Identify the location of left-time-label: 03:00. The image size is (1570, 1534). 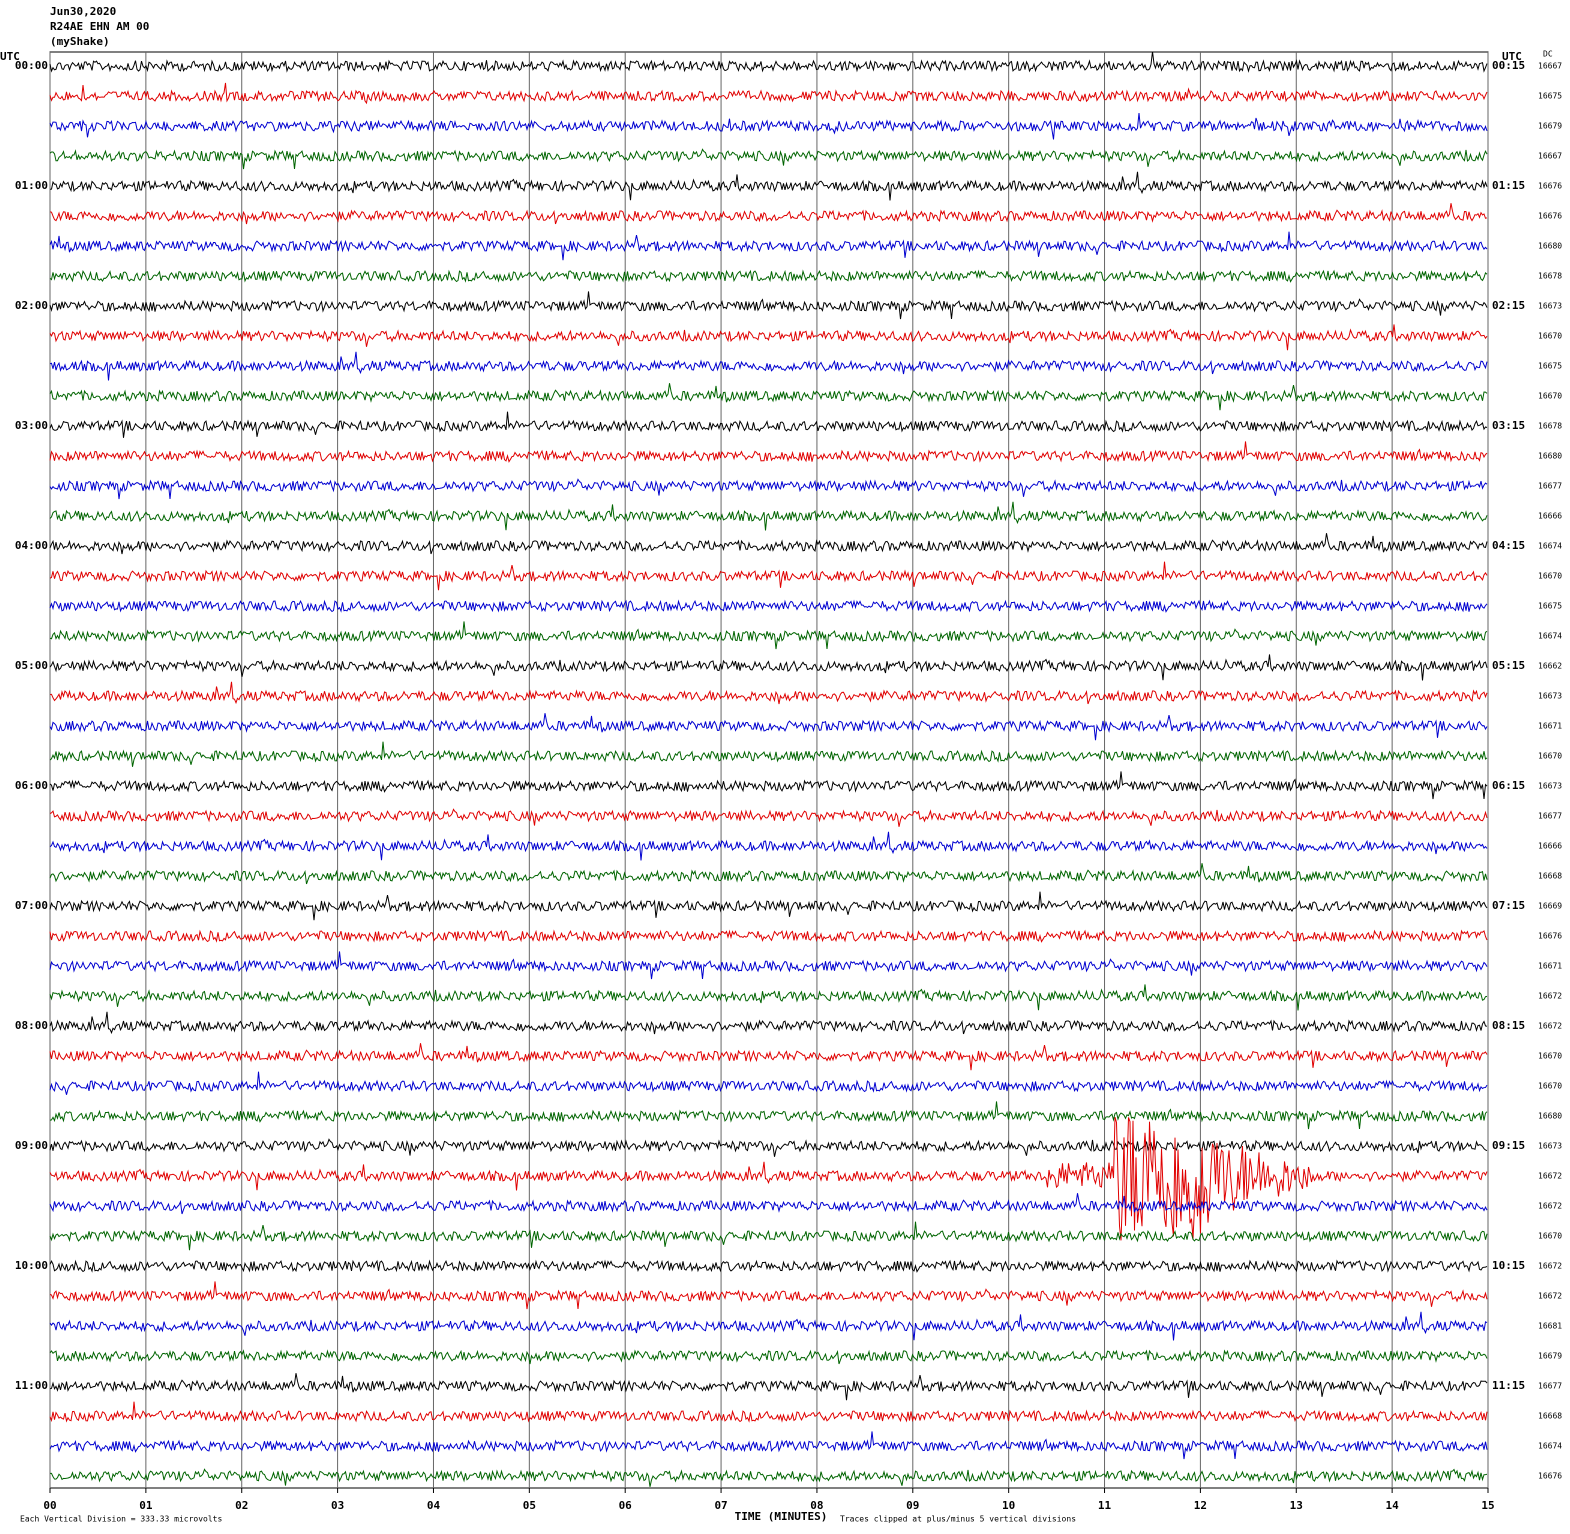
(31, 425).